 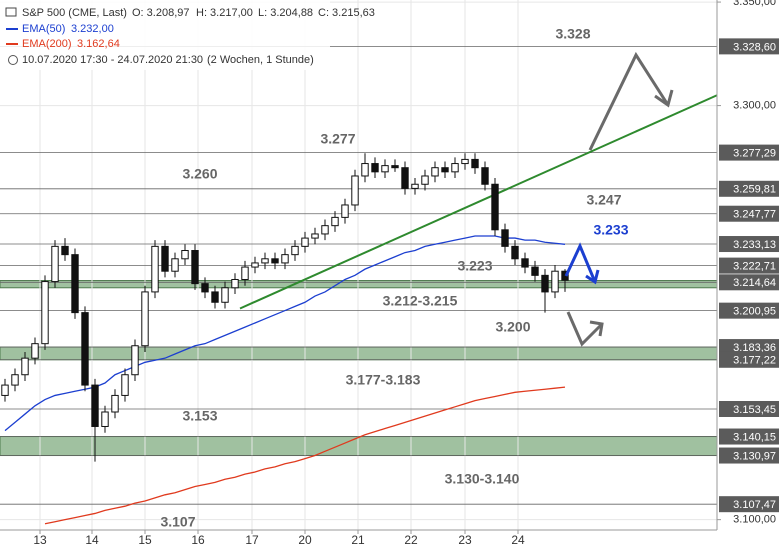 What do you see at coordinates (754, 361) in the screenshot?
I see `level-label: 3.177,22` at bounding box center [754, 361].